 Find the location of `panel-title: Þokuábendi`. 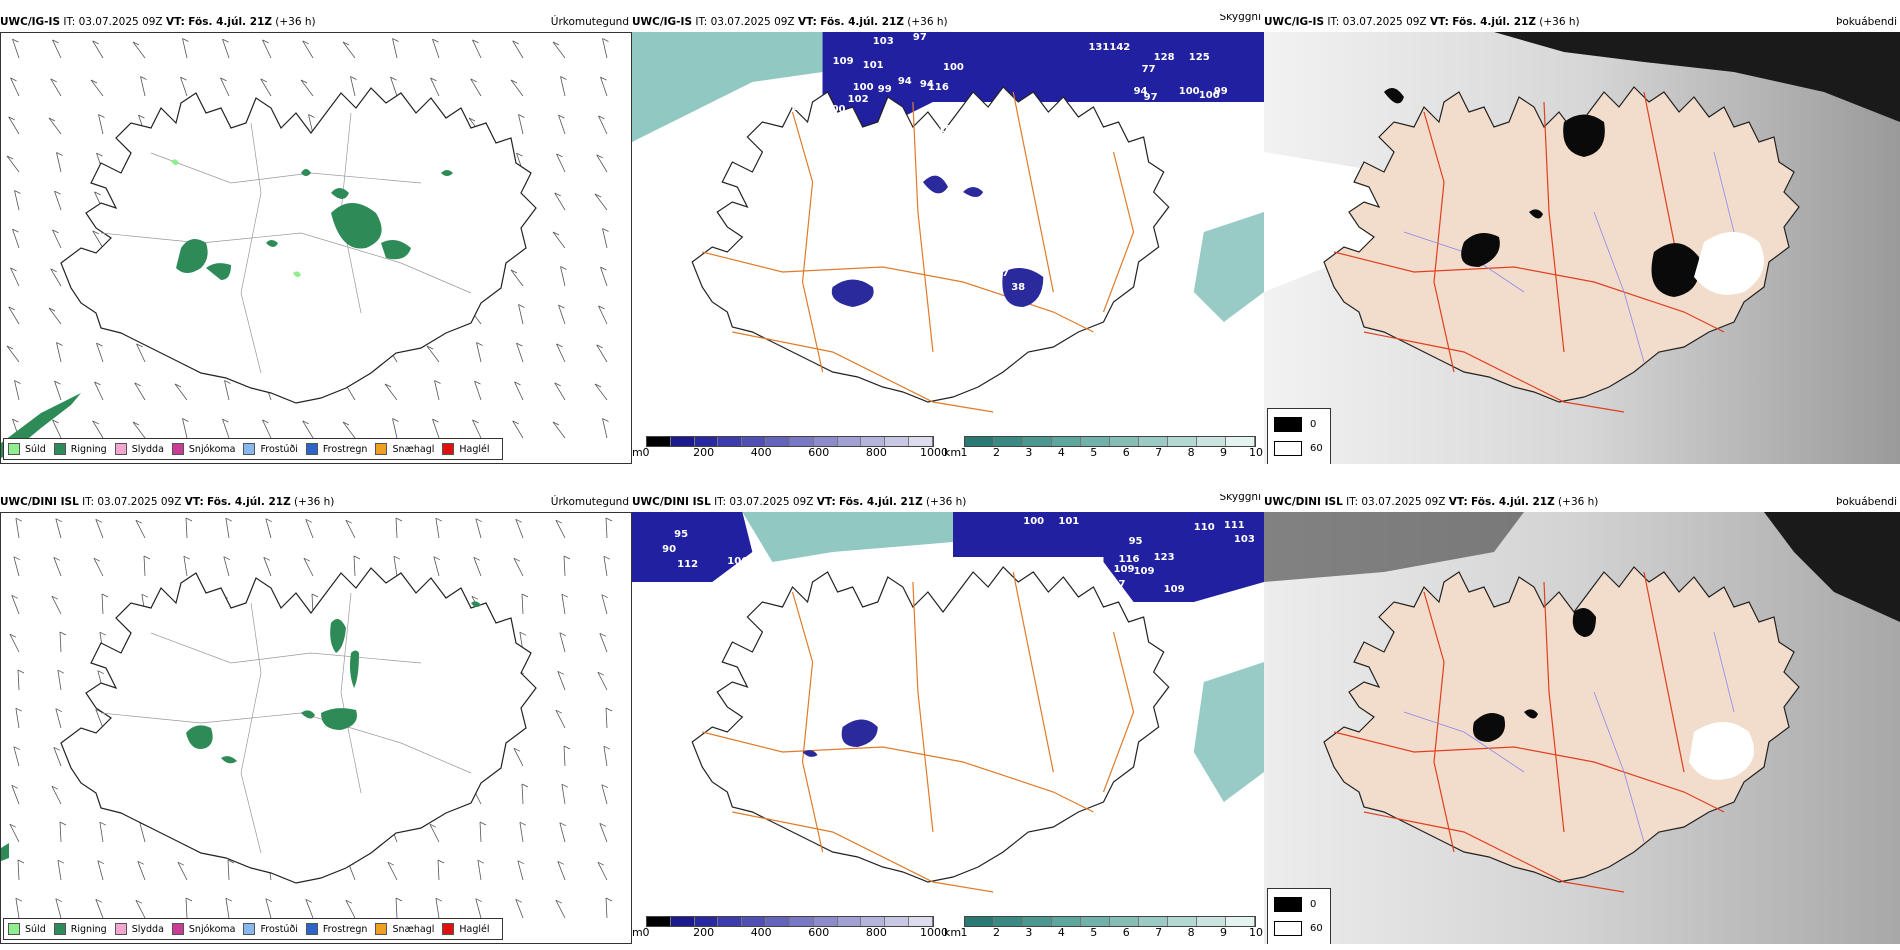

panel-title: Þokuábendi is located at coordinates (1866, 502).